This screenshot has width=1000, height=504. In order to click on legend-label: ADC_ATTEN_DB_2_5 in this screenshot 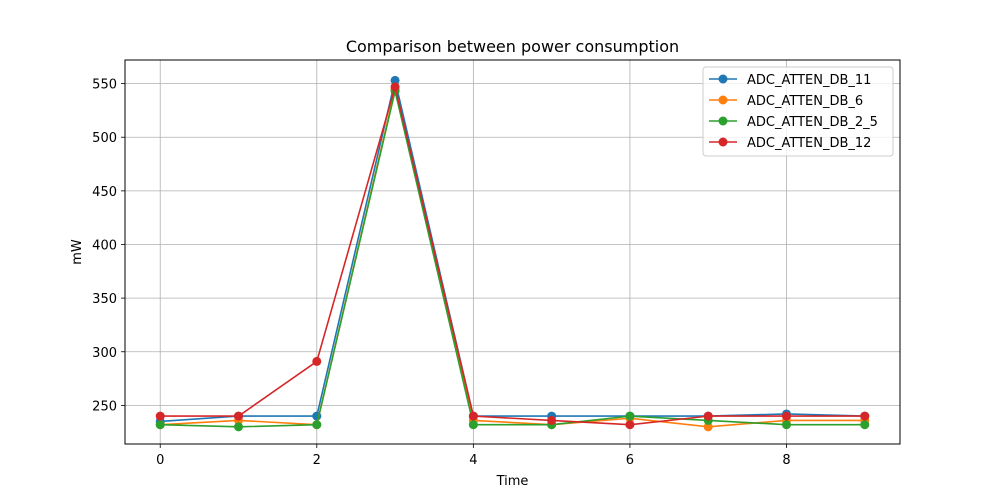, I will do `click(812, 122)`.